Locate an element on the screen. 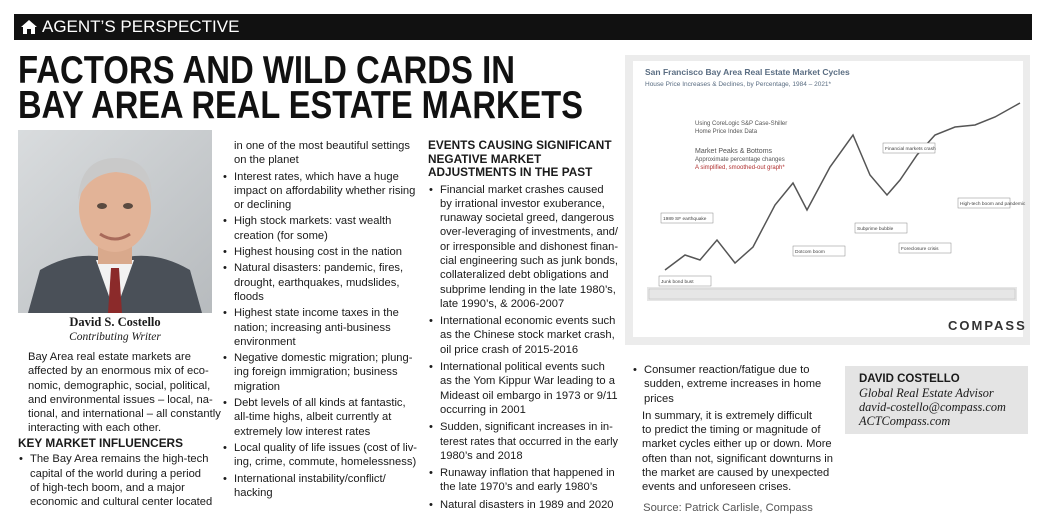 Image resolution: width=1052 pixels, height=522 pixels. text-line: capital of the world during a period is located at coordinates (116, 473).